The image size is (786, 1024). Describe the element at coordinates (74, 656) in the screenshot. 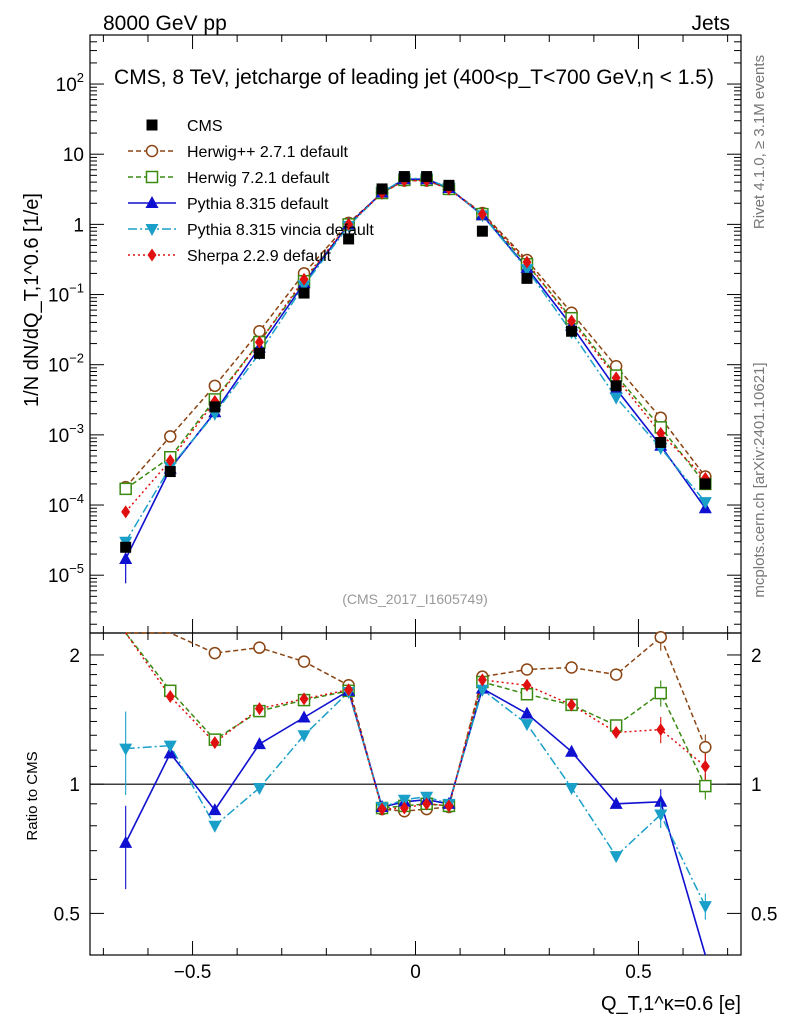

I see `ratio-tick-label: 2` at that location.